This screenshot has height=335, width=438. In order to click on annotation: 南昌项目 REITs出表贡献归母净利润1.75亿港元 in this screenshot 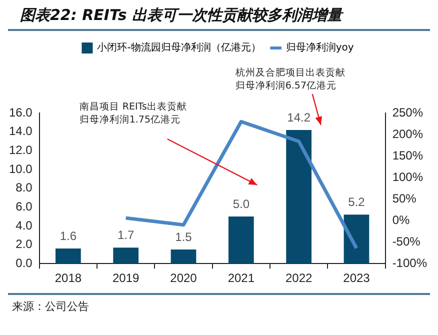, I will do `click(133, 113)`.